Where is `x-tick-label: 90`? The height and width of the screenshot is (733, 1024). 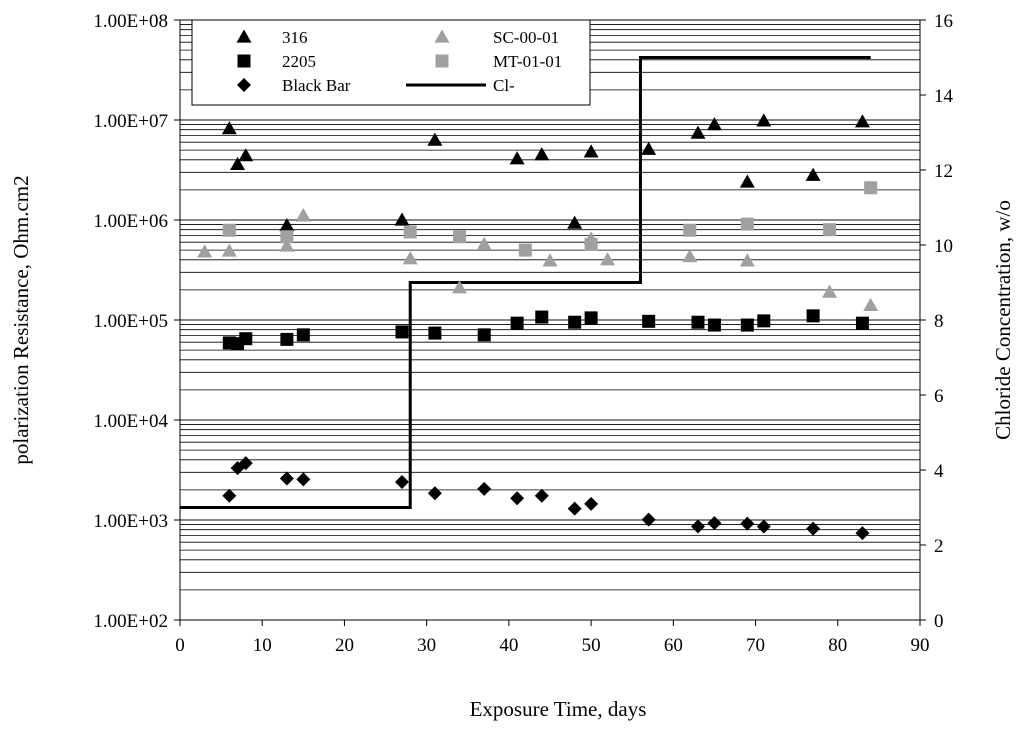
x-tick-label: 90 is located at coordinates (920, 645).